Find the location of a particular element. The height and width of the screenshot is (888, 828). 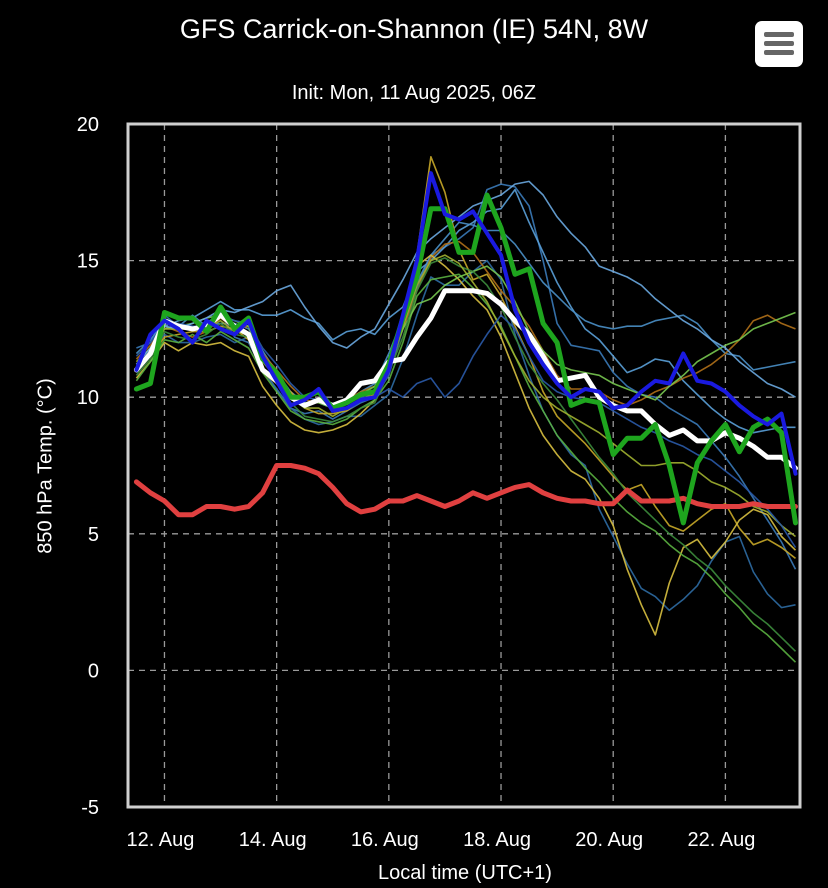

y-tick-label: 15 is located at coordinates (88, 262).